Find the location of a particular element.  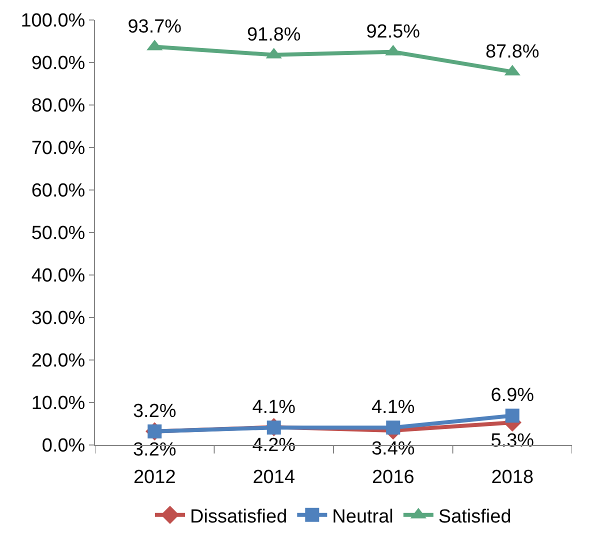

y-tick-label: 20.0% is located at coordinates (58, 361).